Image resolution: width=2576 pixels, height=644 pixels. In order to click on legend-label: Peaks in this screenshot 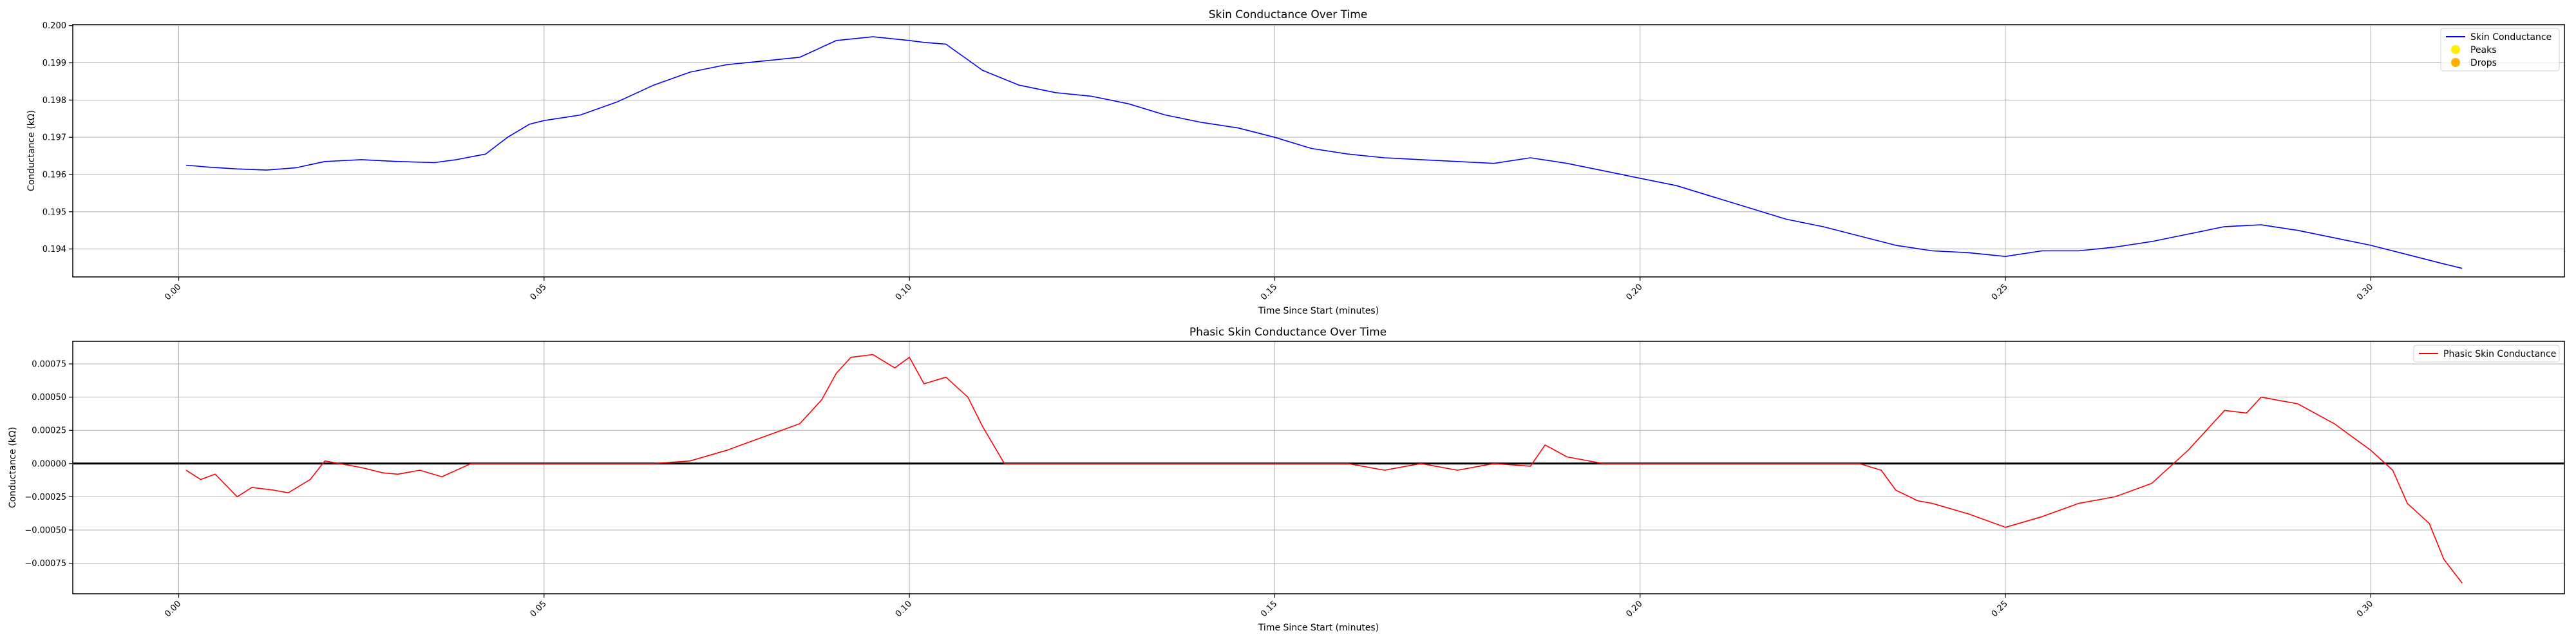, I will do `click(2483, 50)`.